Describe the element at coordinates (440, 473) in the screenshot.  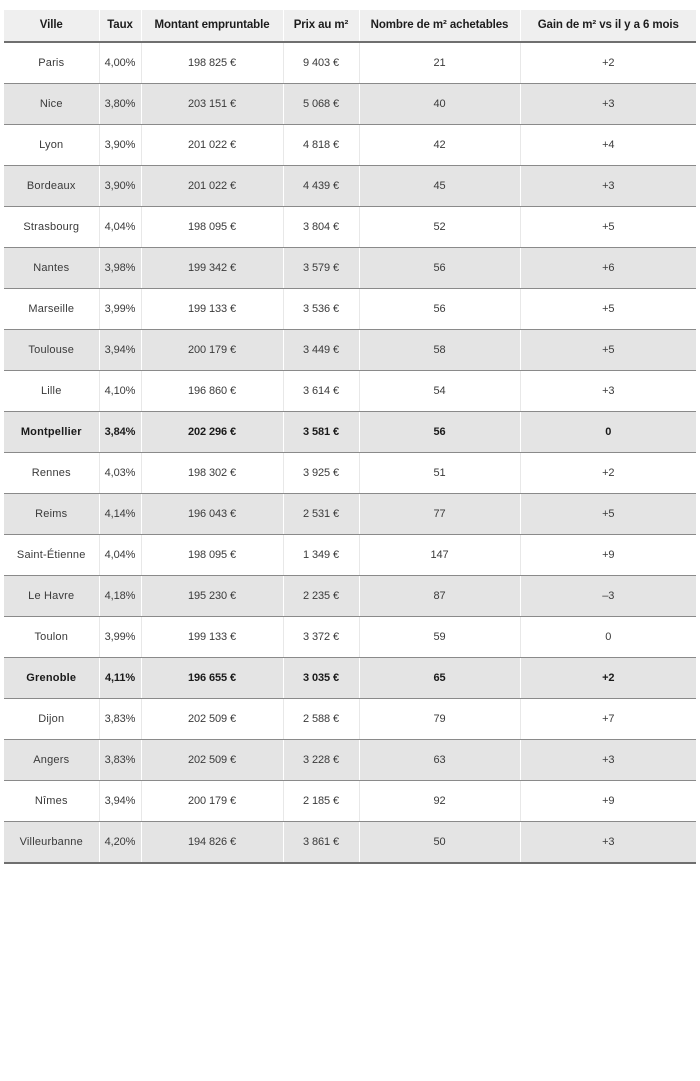
I see `cell-nombre: 51` at that location.